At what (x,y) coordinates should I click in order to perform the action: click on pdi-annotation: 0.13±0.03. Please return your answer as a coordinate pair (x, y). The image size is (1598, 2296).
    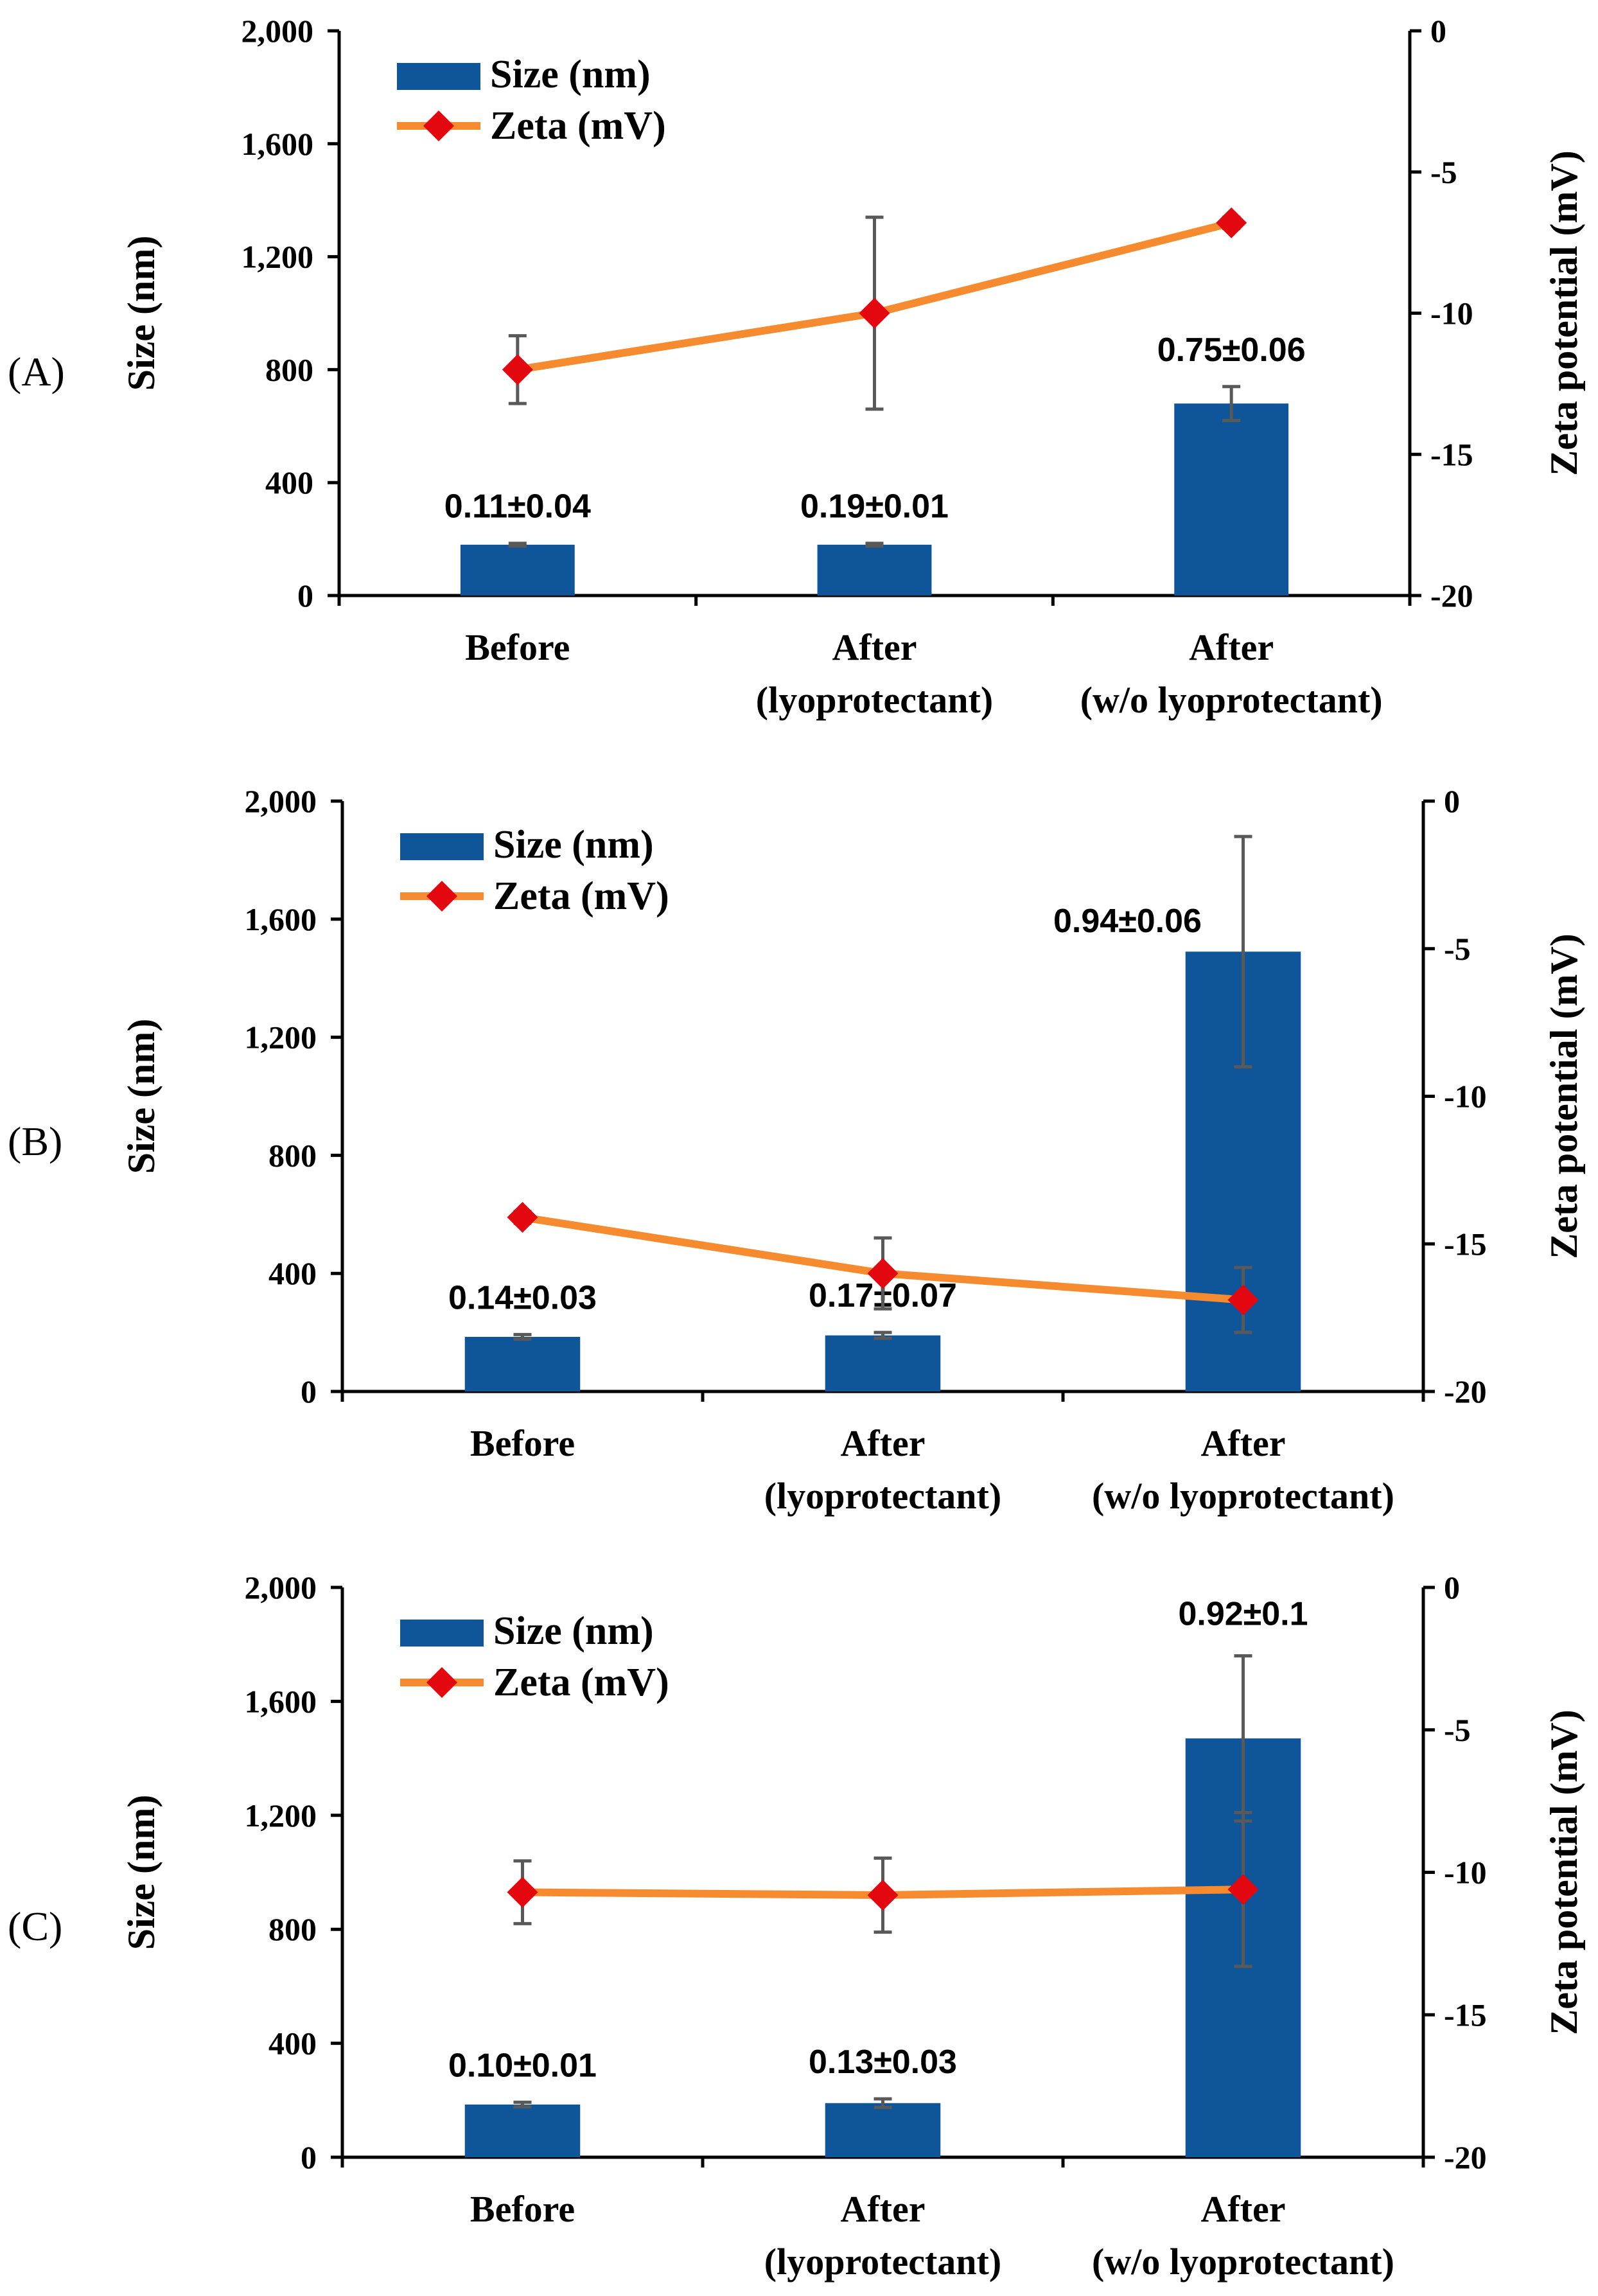
    Looking at the image, I should click on (883, 2062).